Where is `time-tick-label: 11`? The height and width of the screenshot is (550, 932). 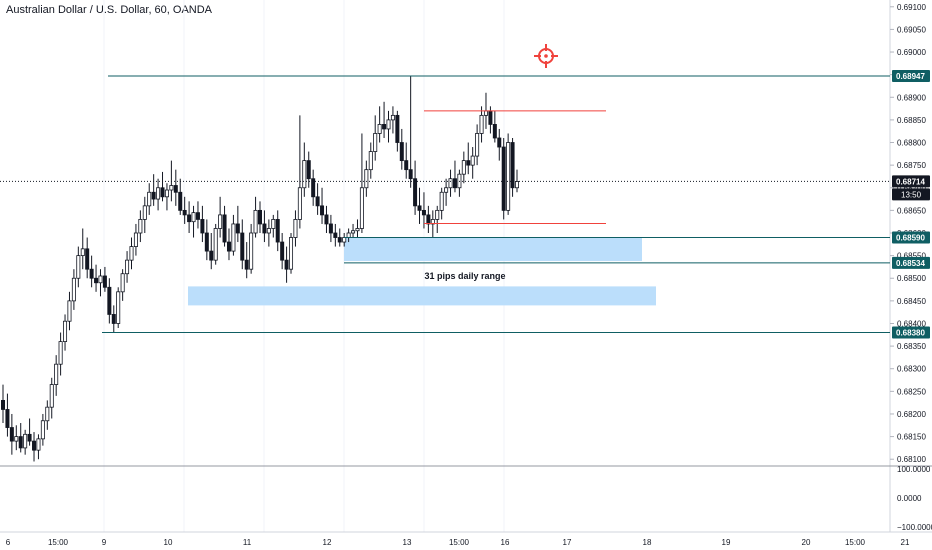
time-tick-label: 11 is located at coordinates (247, 542).